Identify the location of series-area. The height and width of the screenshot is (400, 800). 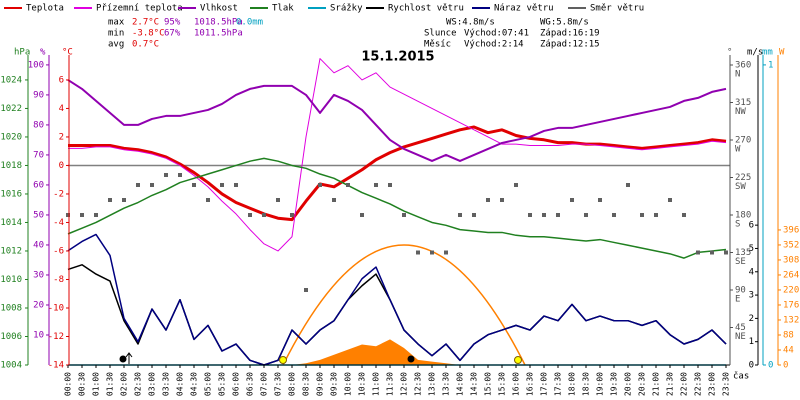
(397, 352).